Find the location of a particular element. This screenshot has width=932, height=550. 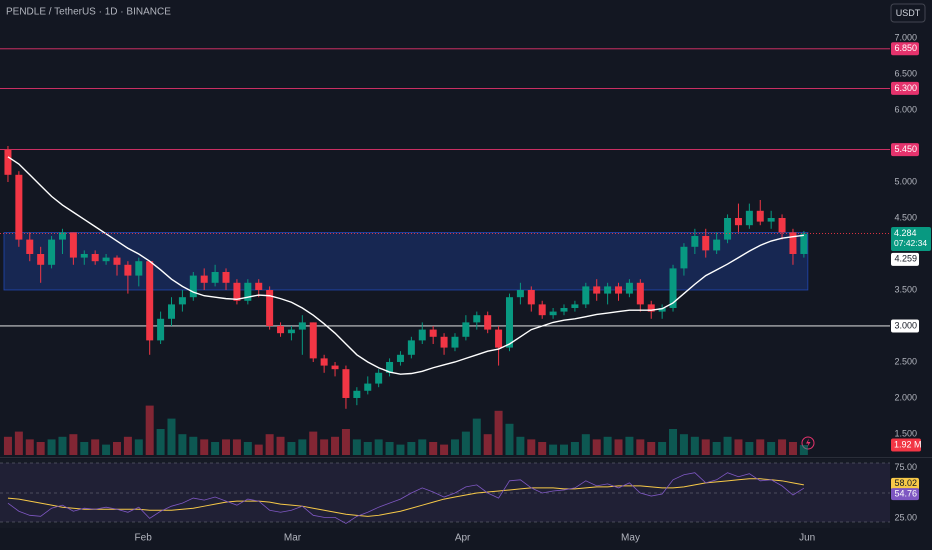

alert-icon is located at coordinates (808, 443).